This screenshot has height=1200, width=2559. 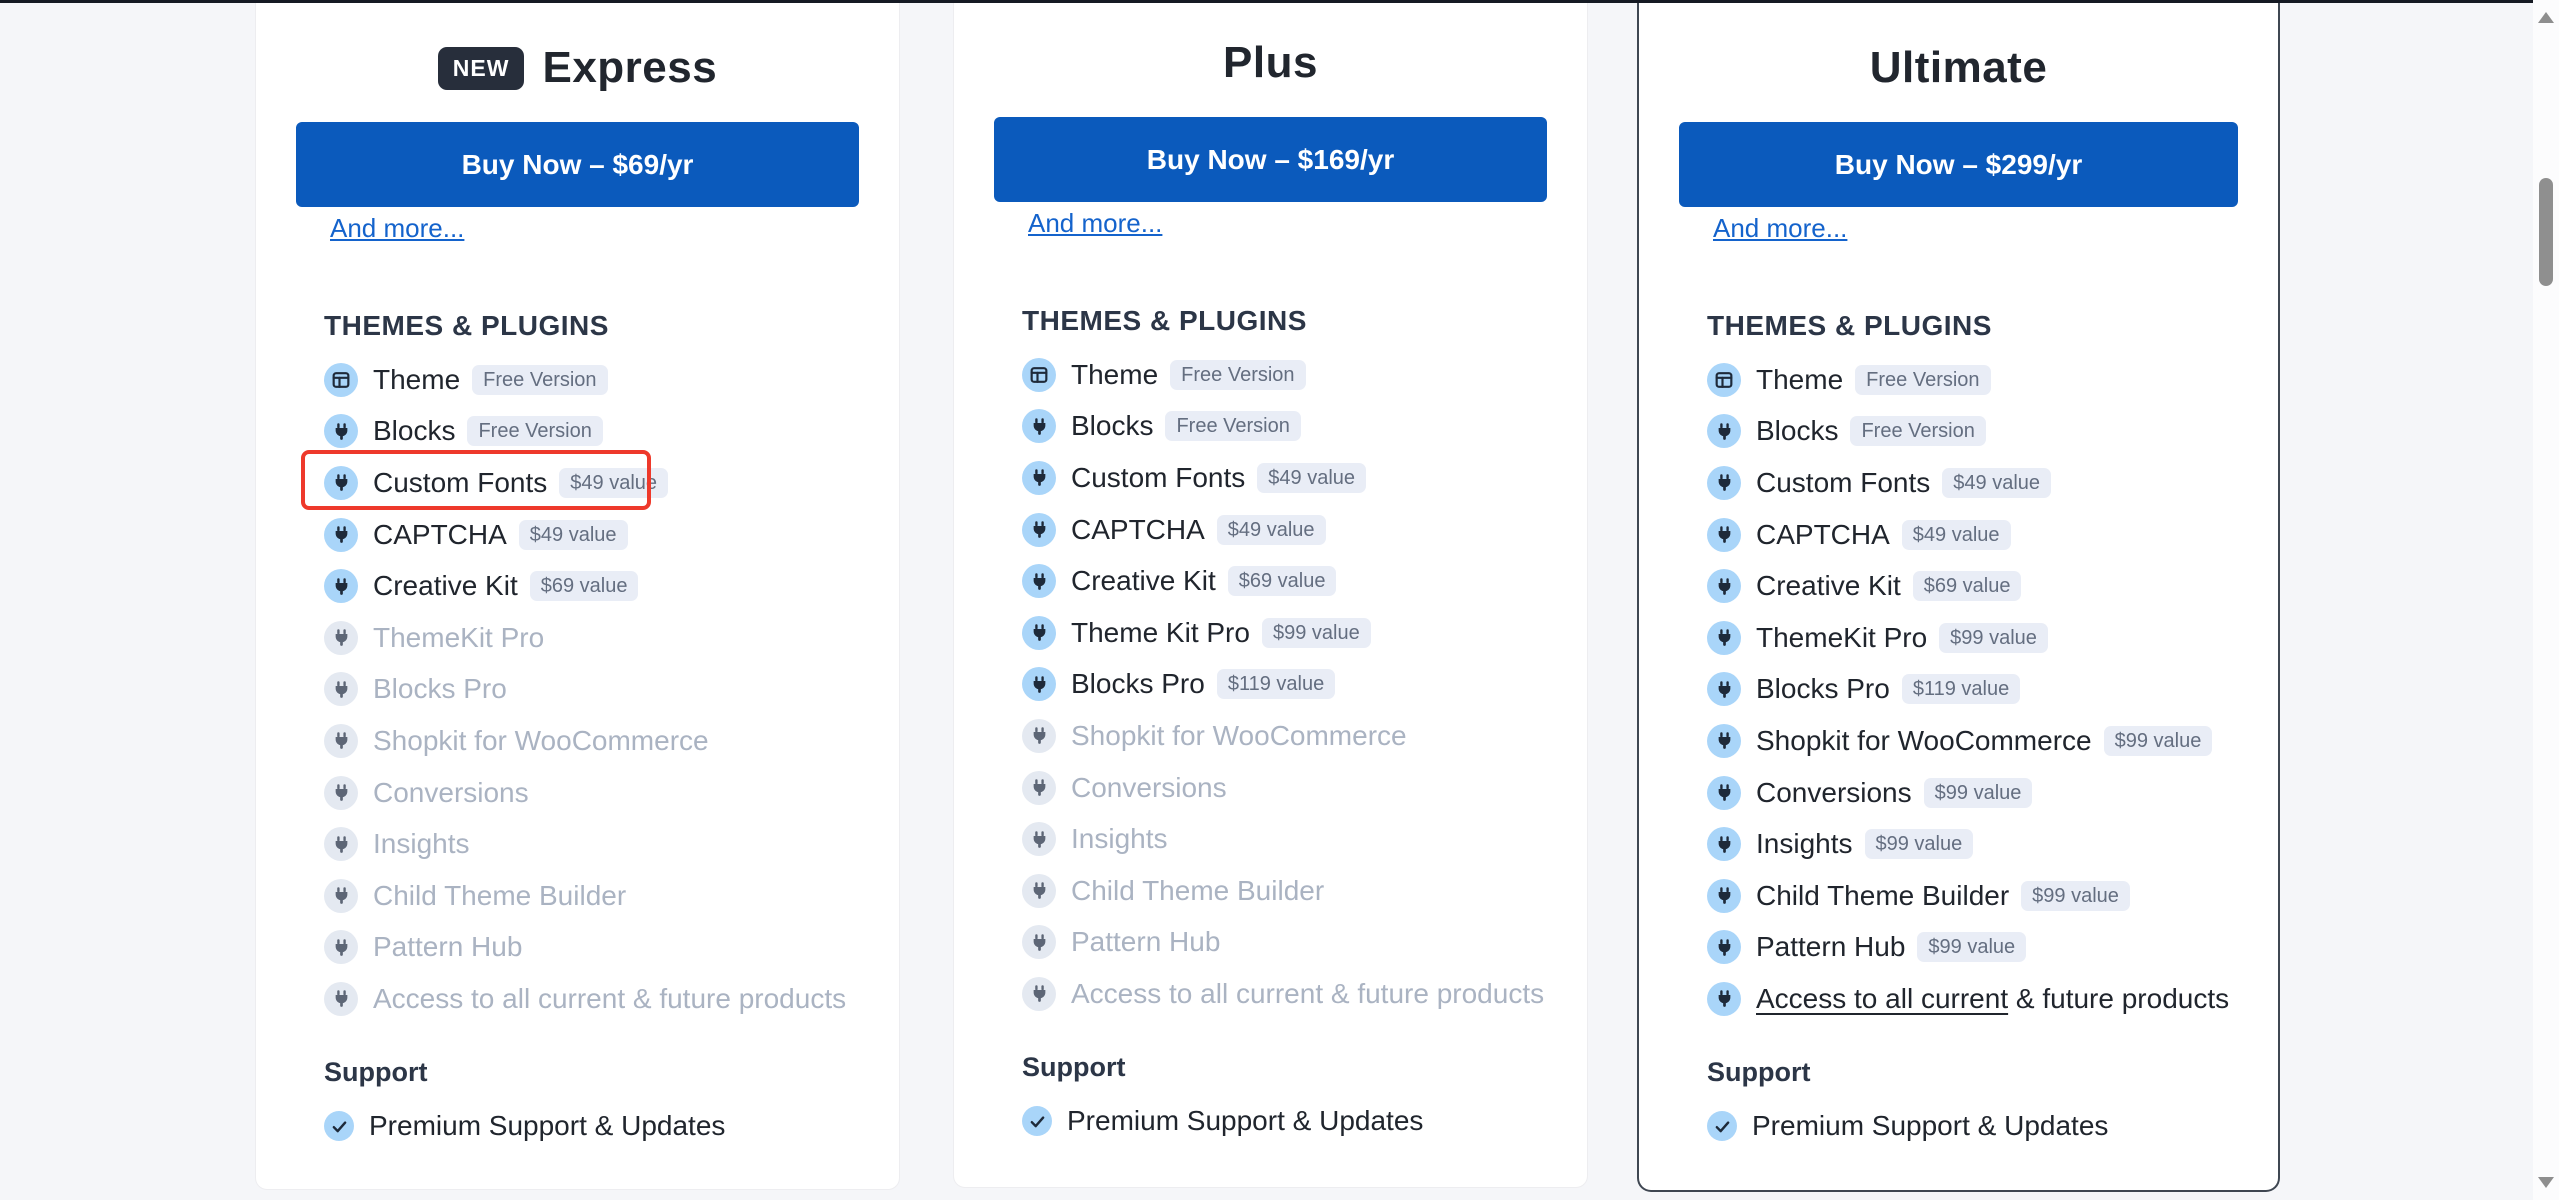 I want to click on feature-row: Blocks Pro, so click(x=603, y=690).